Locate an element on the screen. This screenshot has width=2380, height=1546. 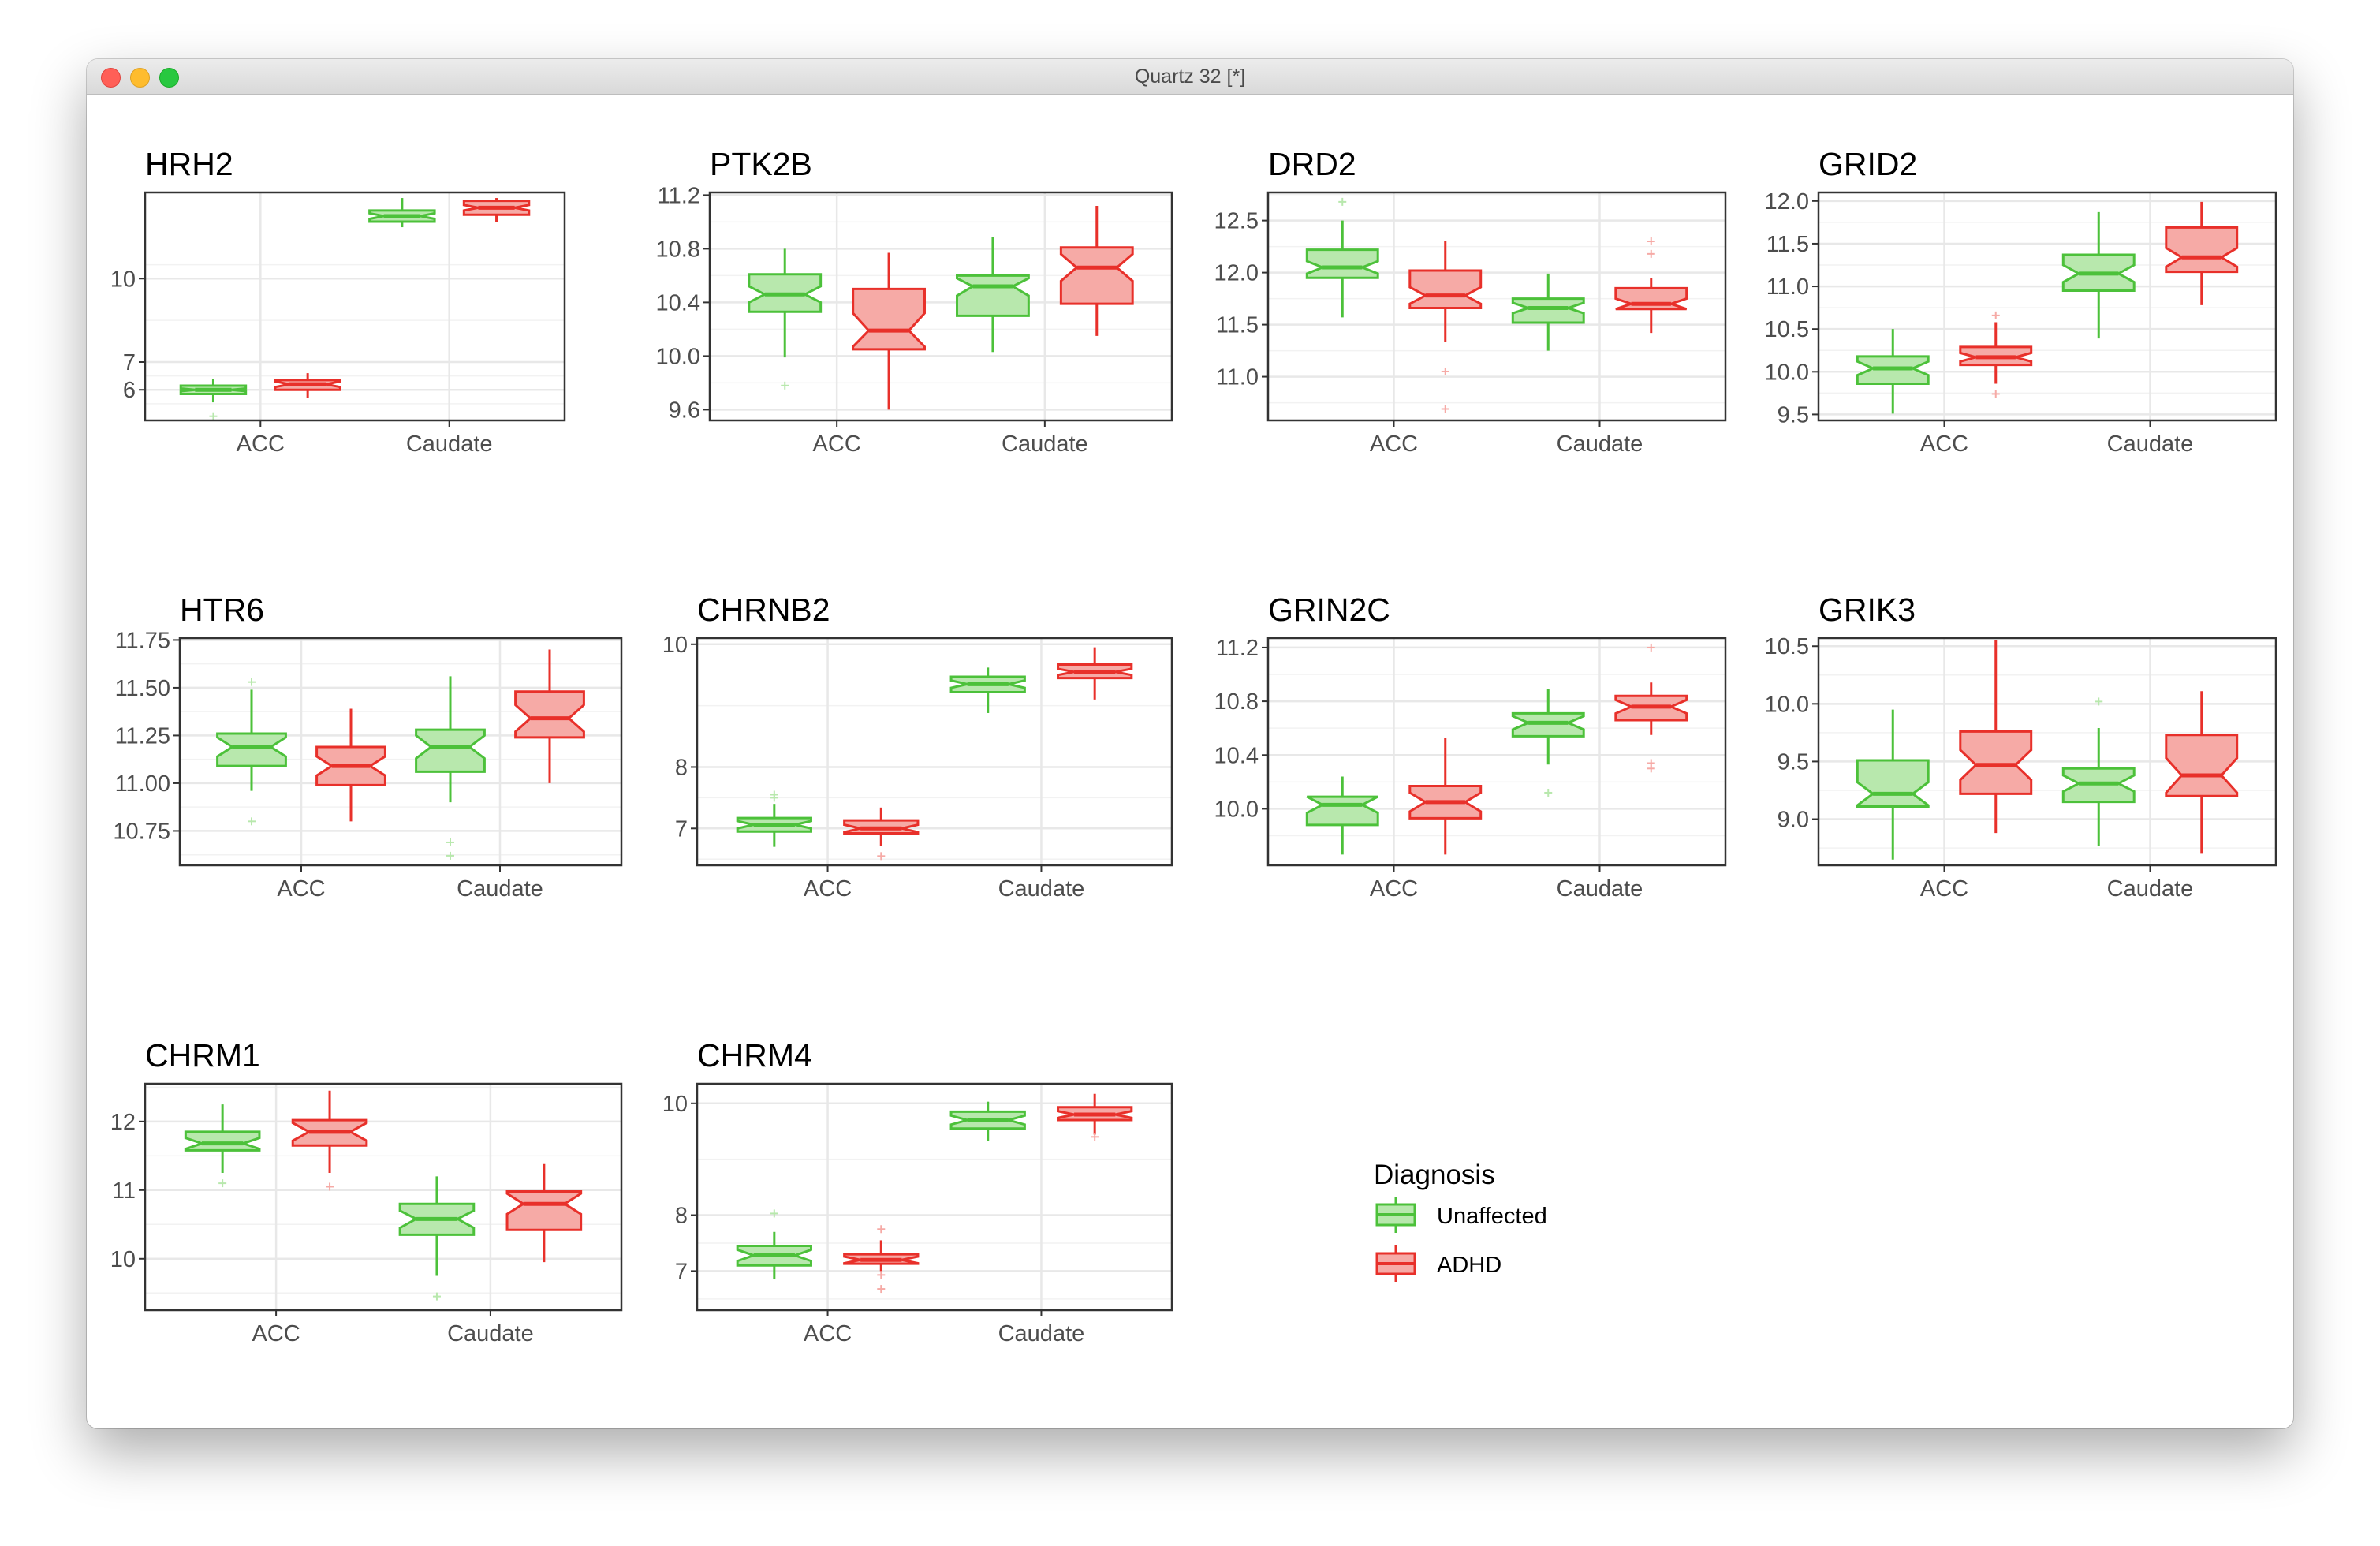
panel-title: CHRNB2 is located at coordinates (763, 610).